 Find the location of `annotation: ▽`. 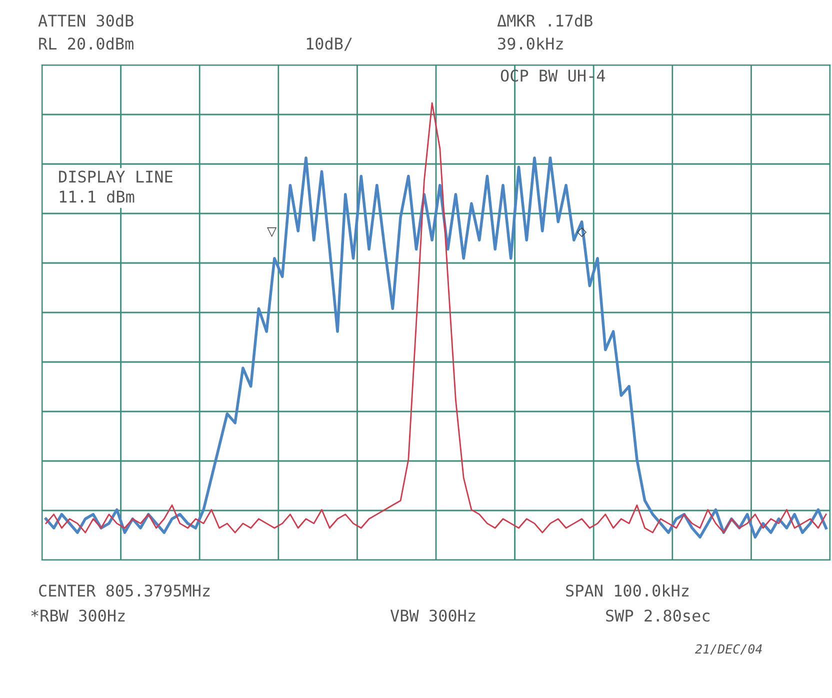

annotation: ▽ is located at coordinates (272, 232).